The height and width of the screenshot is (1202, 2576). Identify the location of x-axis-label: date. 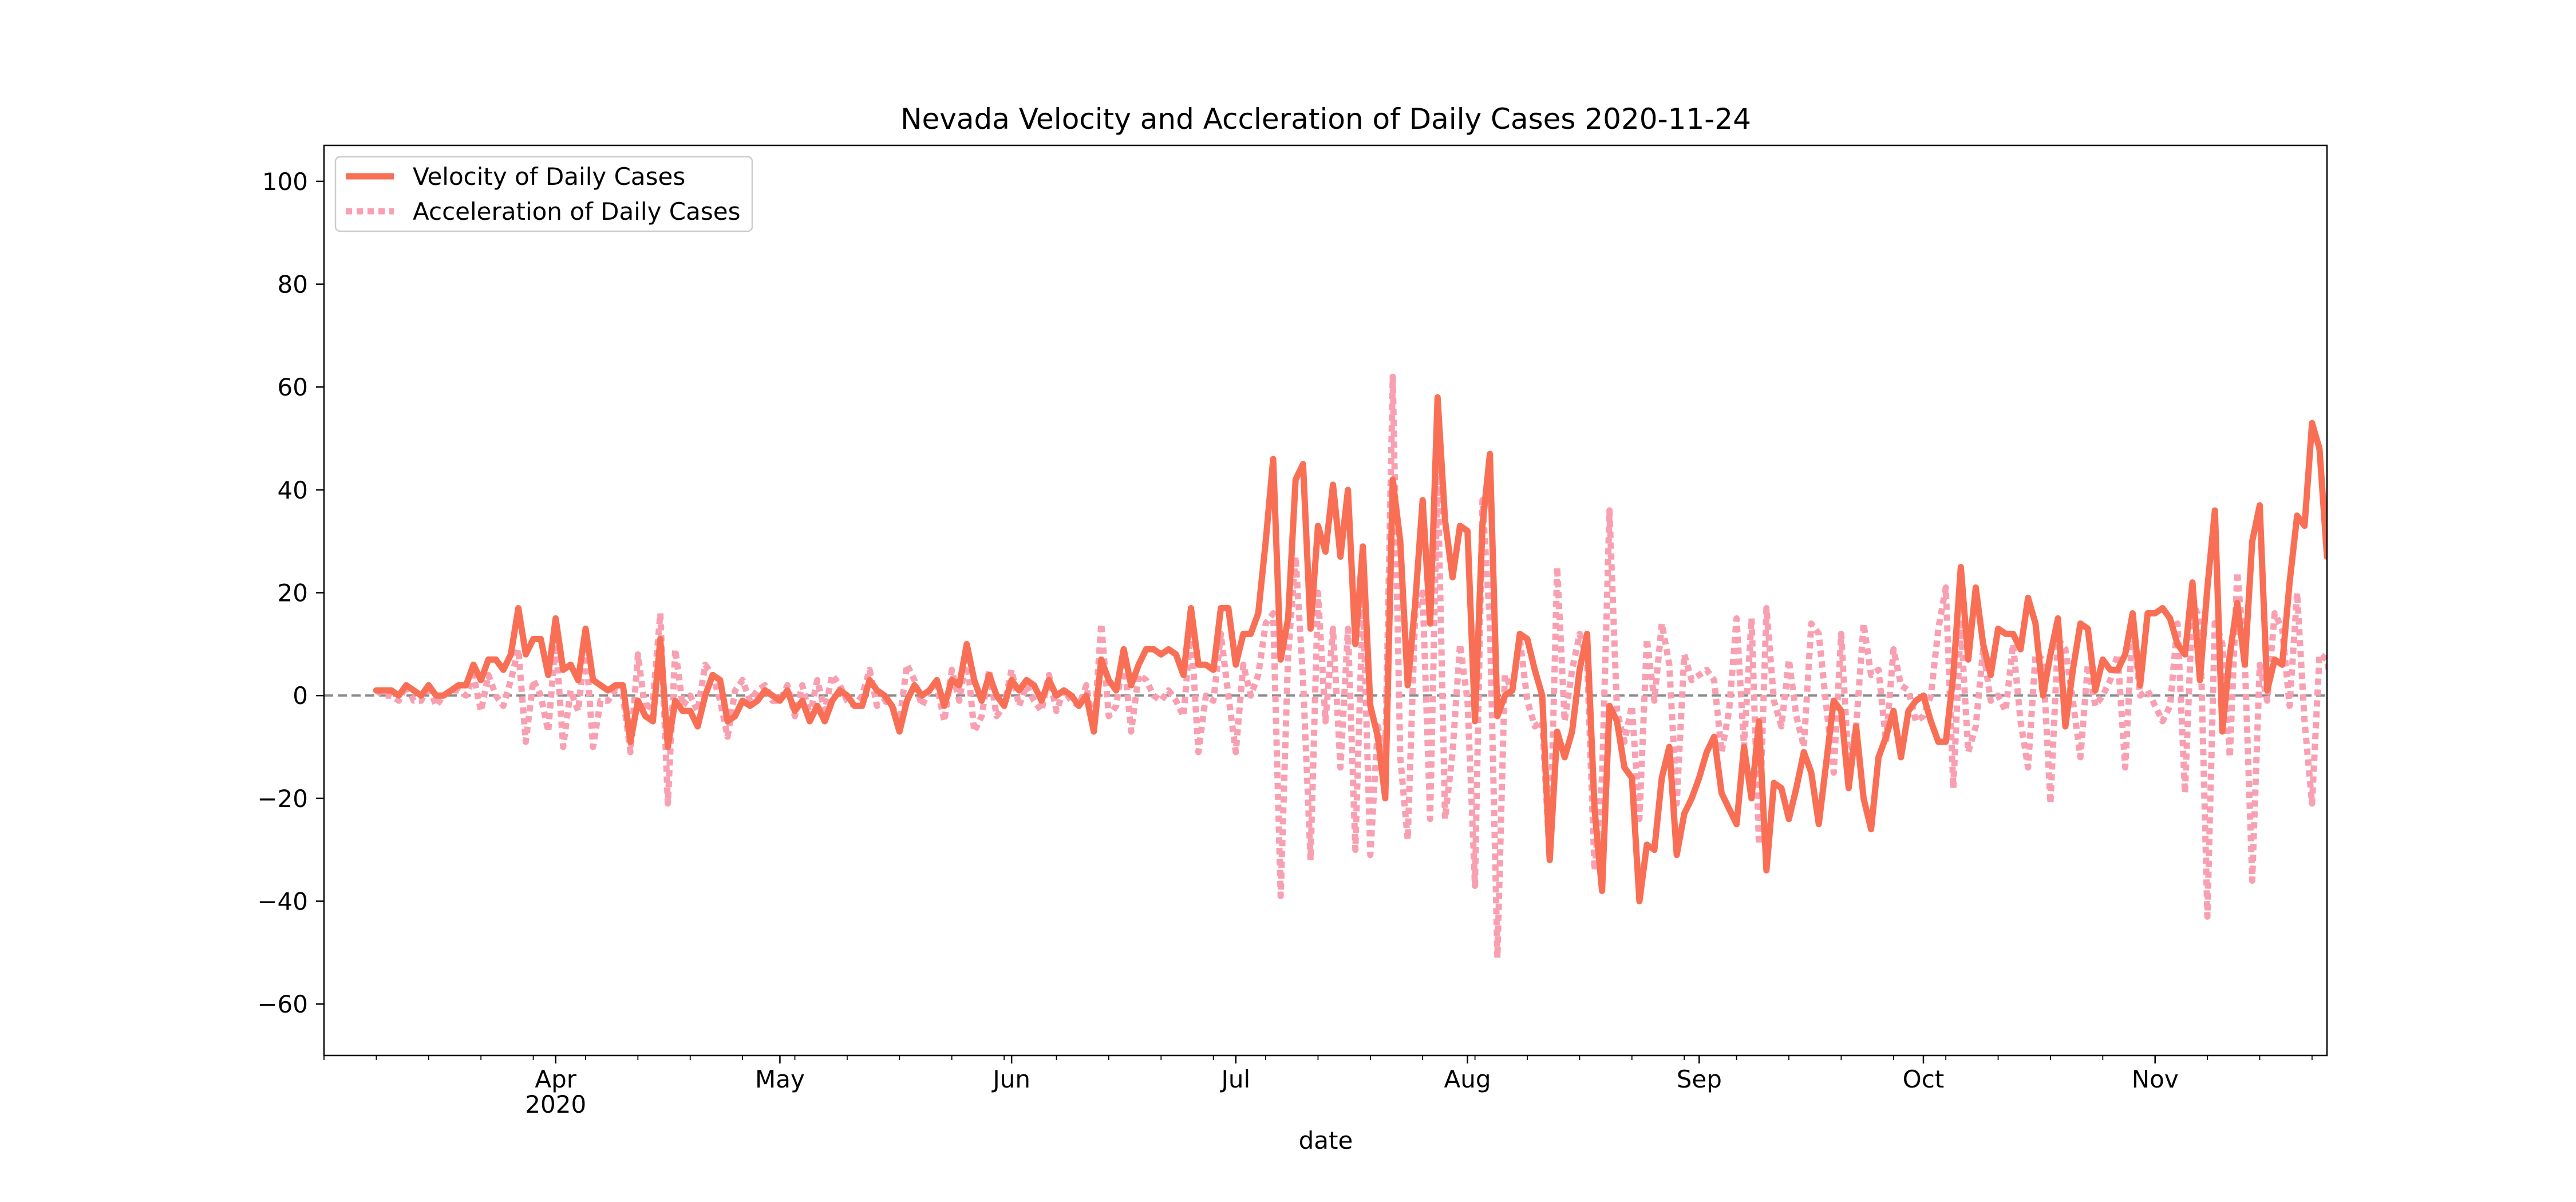
(1326, 1140).